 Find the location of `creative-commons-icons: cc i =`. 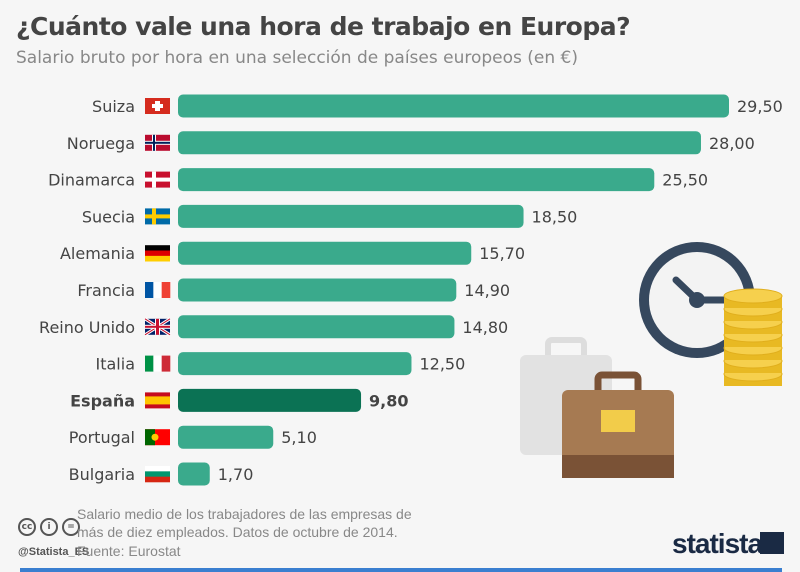

creative-commons-icons: cc i = is located at coordinates (49, 527).